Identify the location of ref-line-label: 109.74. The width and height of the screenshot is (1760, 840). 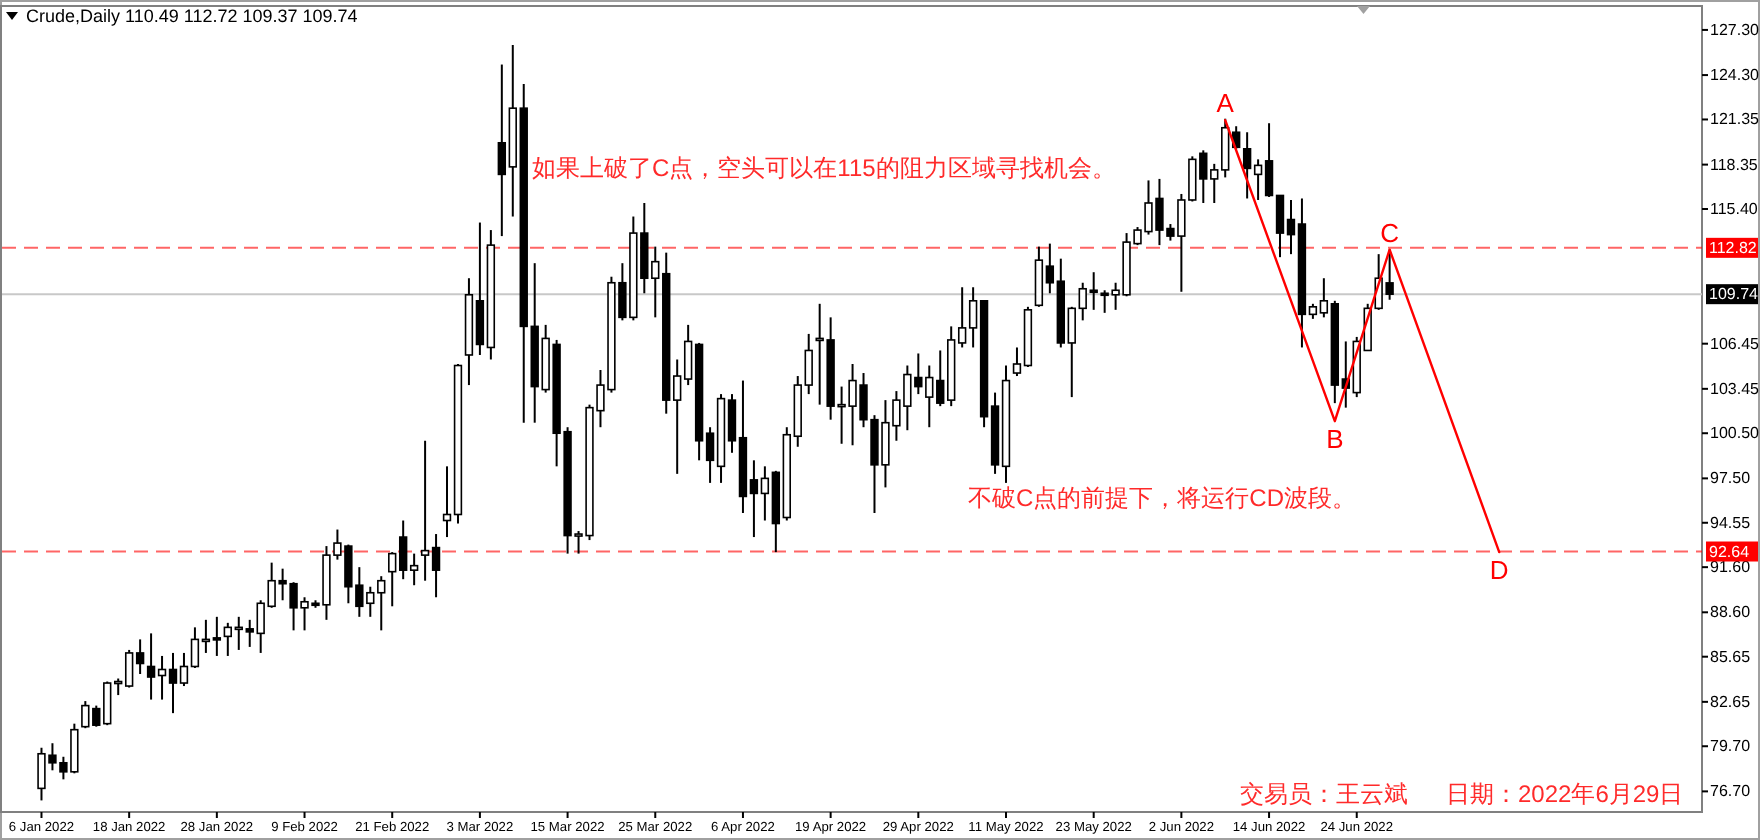
(1734, 294).